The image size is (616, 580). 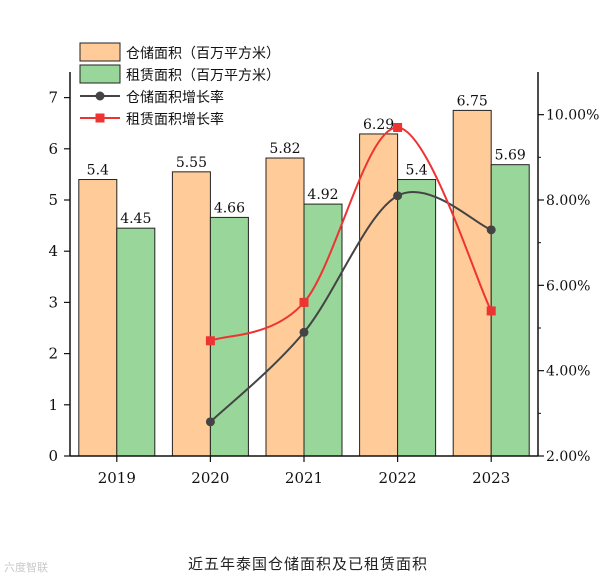 I want to click on legend-label-leased-growth: 租赁面积增长率, so click(x=175, y=119).